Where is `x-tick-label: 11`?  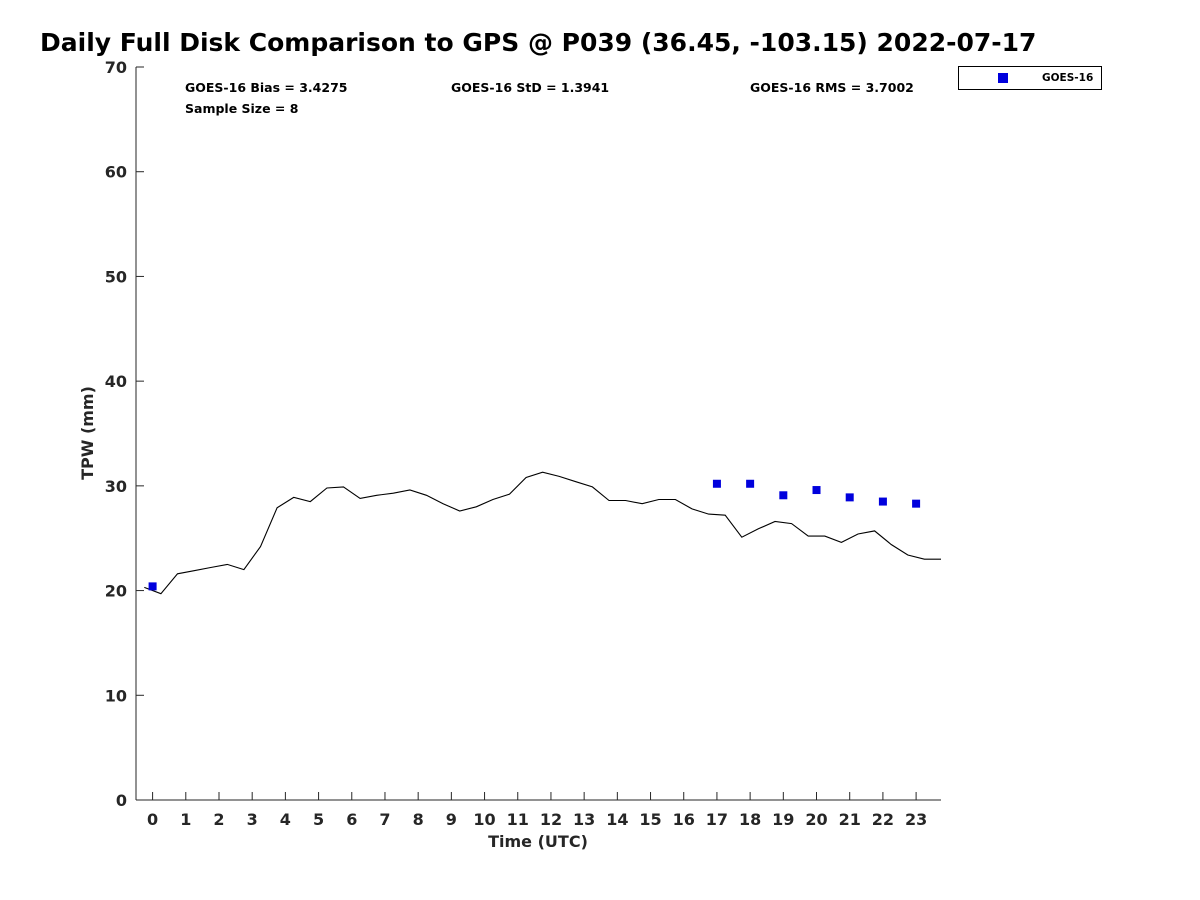
x-tick-label: 11 is located at coordinates (518, 819).